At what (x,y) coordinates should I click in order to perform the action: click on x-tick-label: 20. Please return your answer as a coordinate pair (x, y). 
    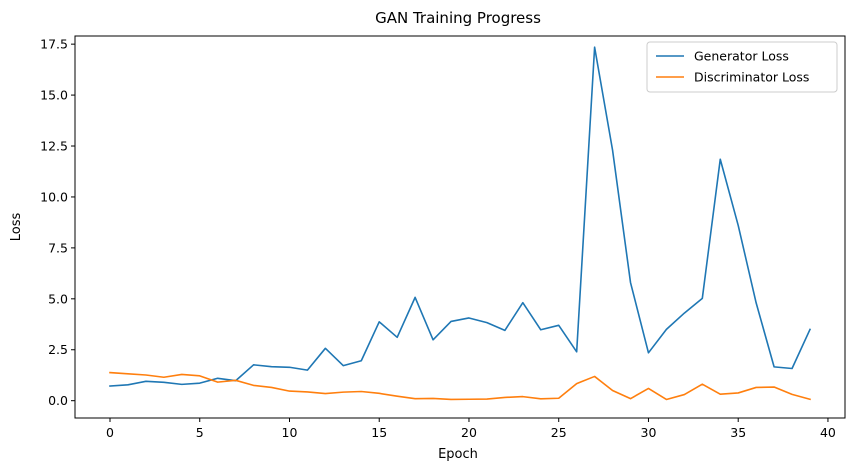
    Looking at the image, I should click on (469, 432).